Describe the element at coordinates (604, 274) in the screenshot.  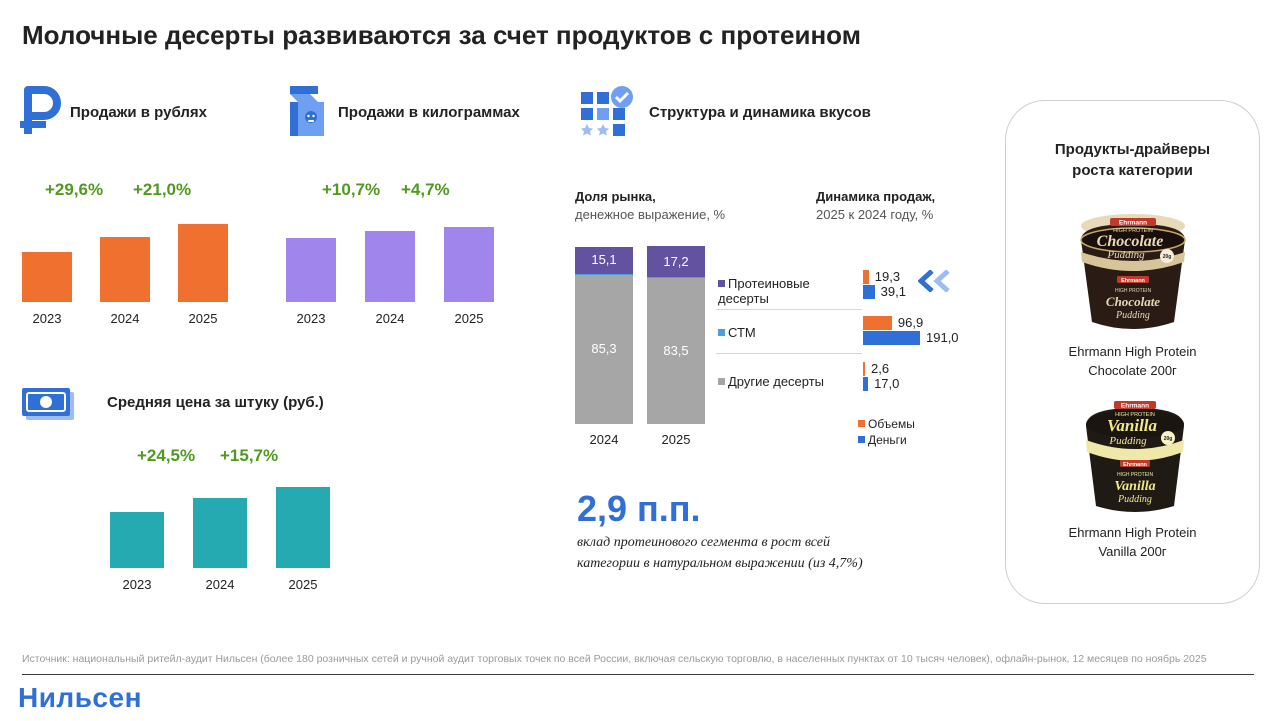
I see `share-seg-1-2024` at that location.